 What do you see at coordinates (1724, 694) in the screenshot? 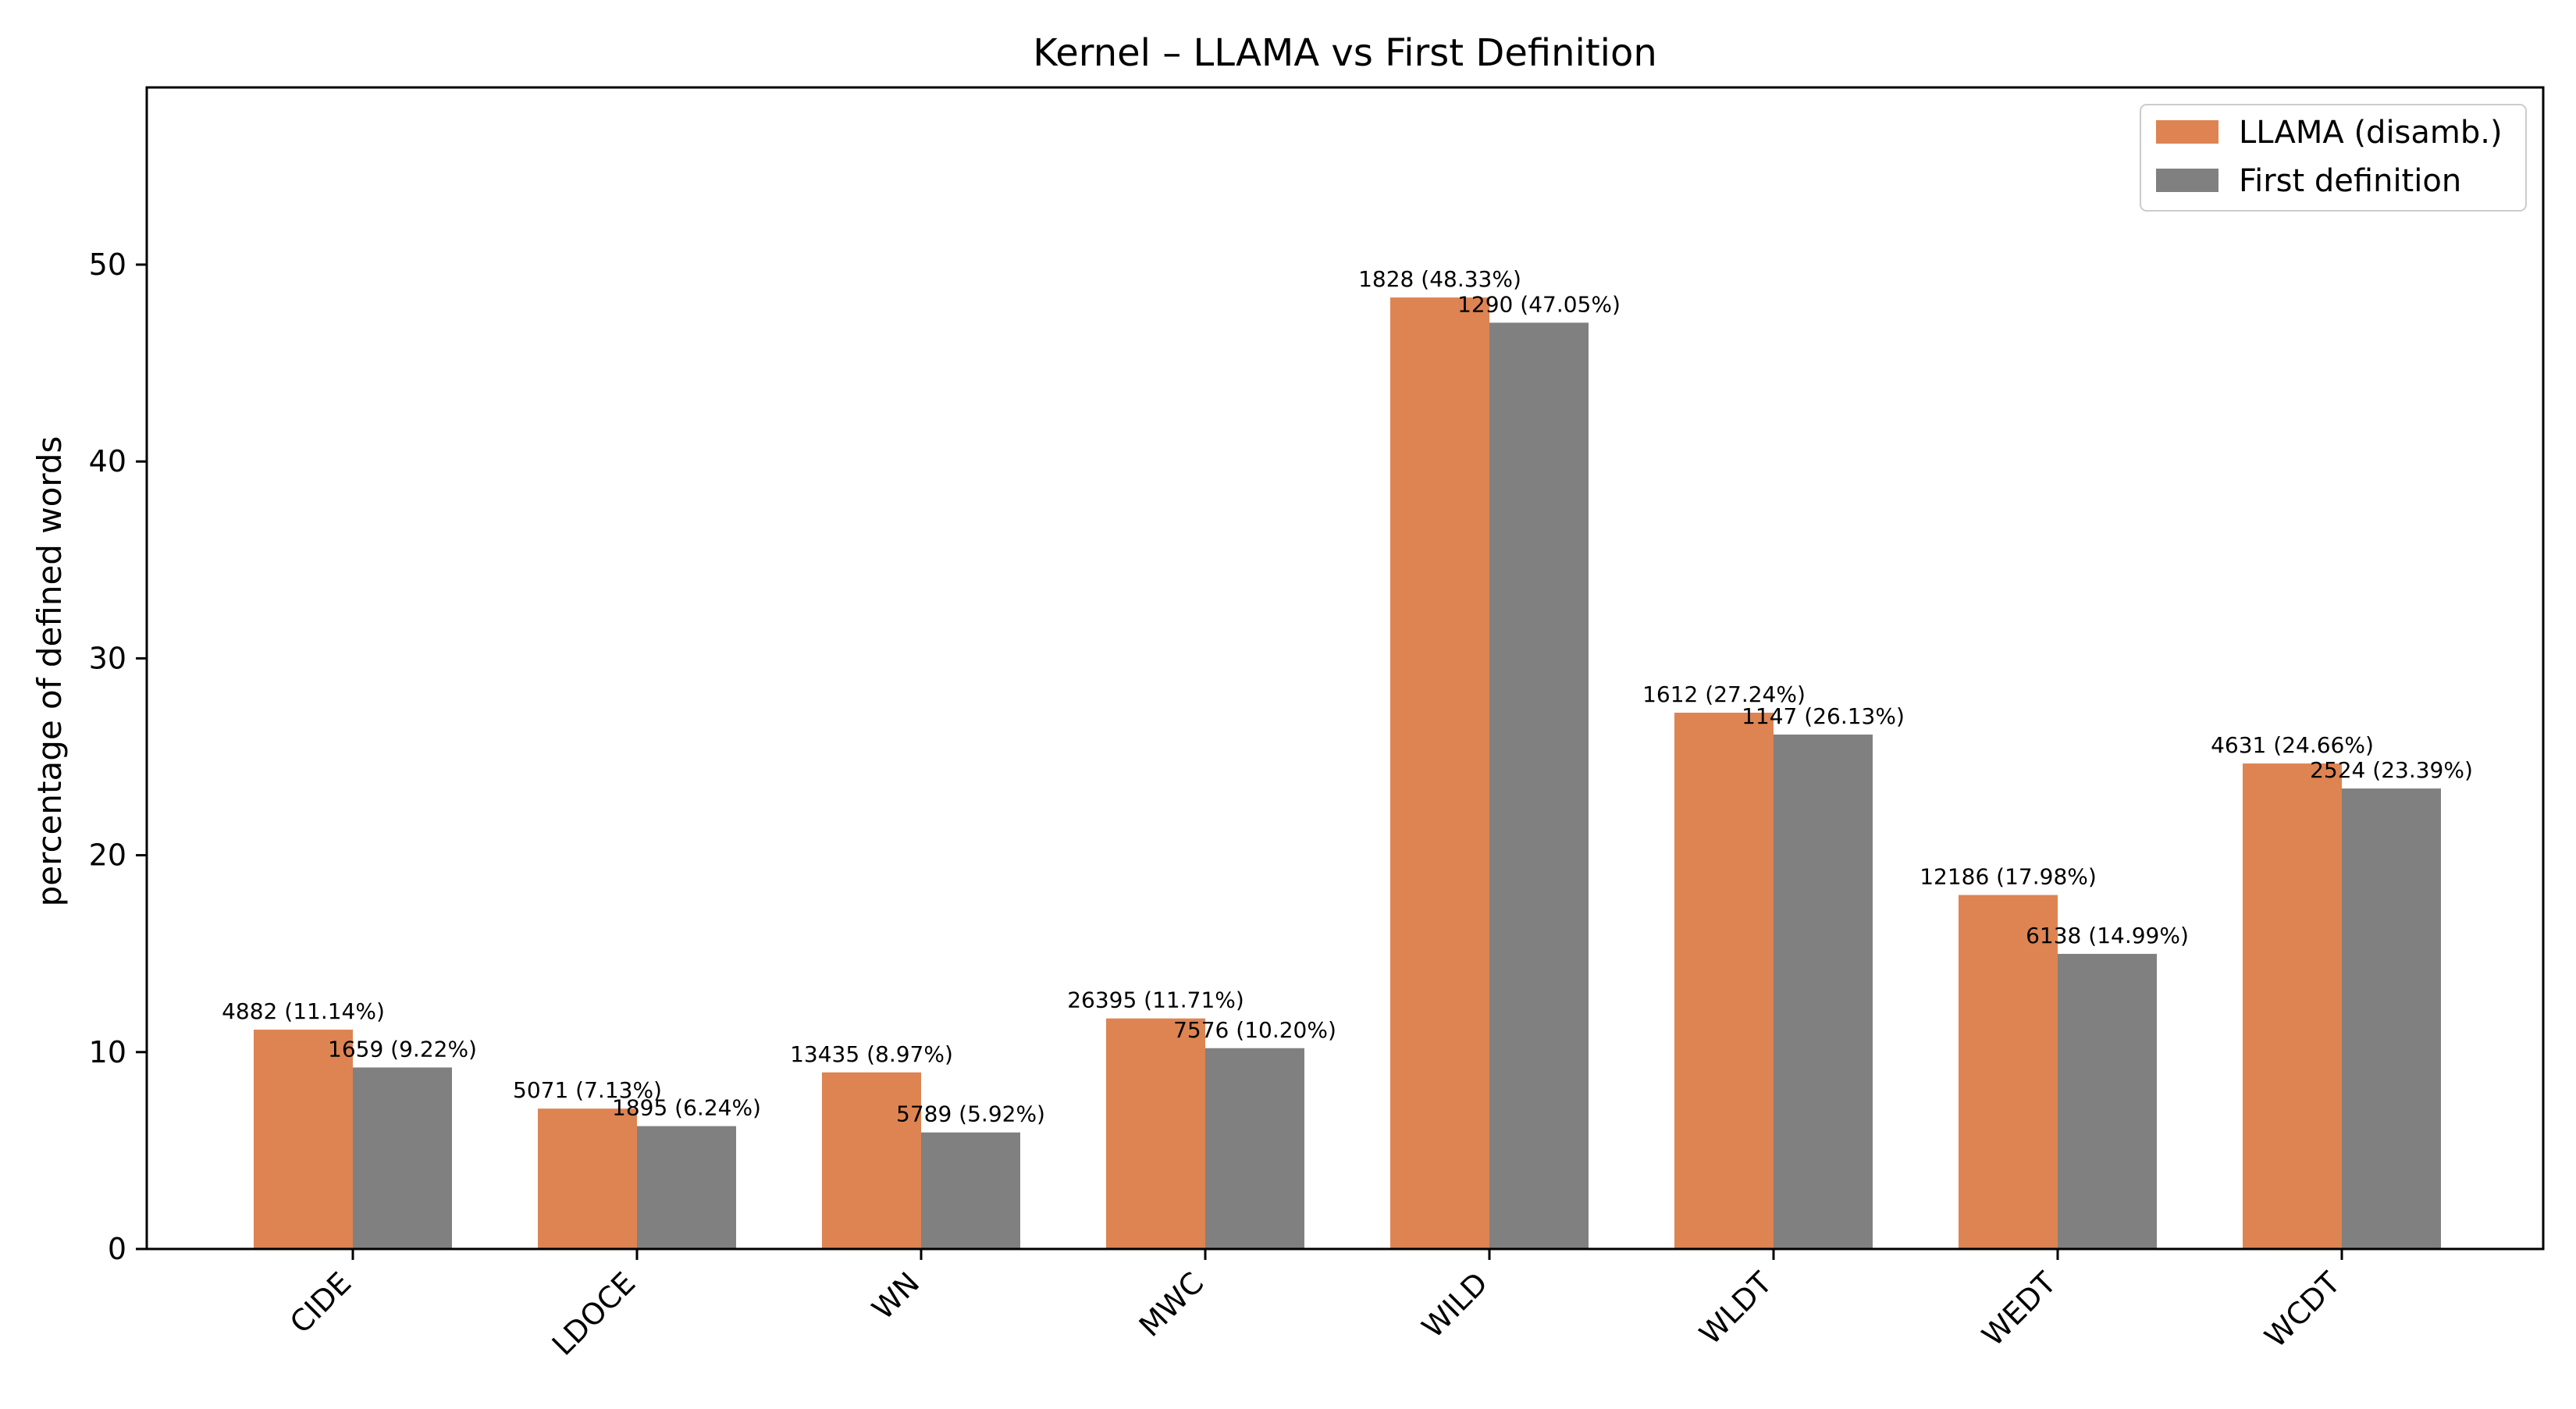
I see `data-label-llama-wldt: 1612 (27.24%)` at bounding box center [1724, 694].